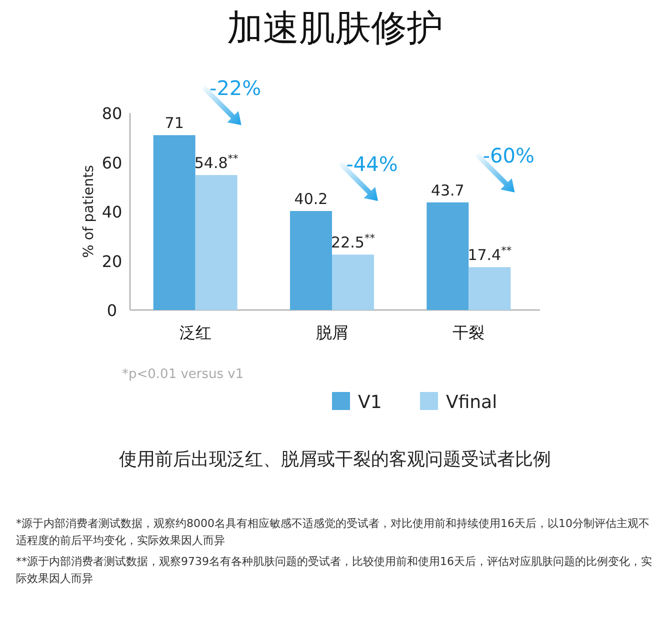  I want to click on data-label: 40.2, so click(311, 199).